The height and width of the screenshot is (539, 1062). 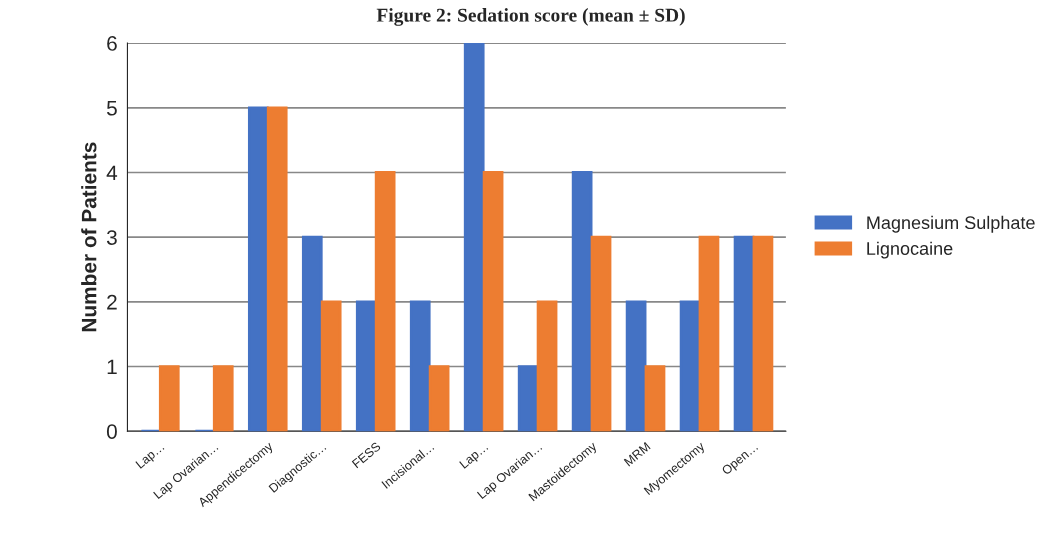 I want to click on legend-label: Lignocaine, so click(x=910, y=250).